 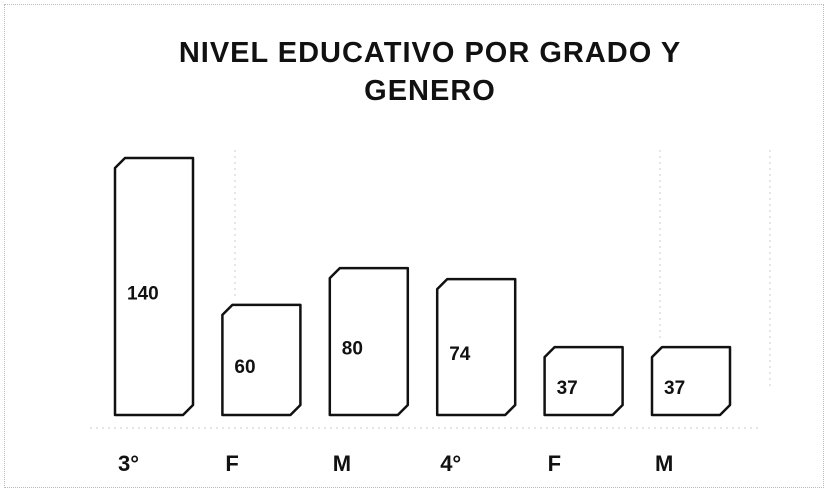 What do you see at coordinates (352, 349) in the screenshot?
I see `data-label: 80` at bounding box center [352, 349].